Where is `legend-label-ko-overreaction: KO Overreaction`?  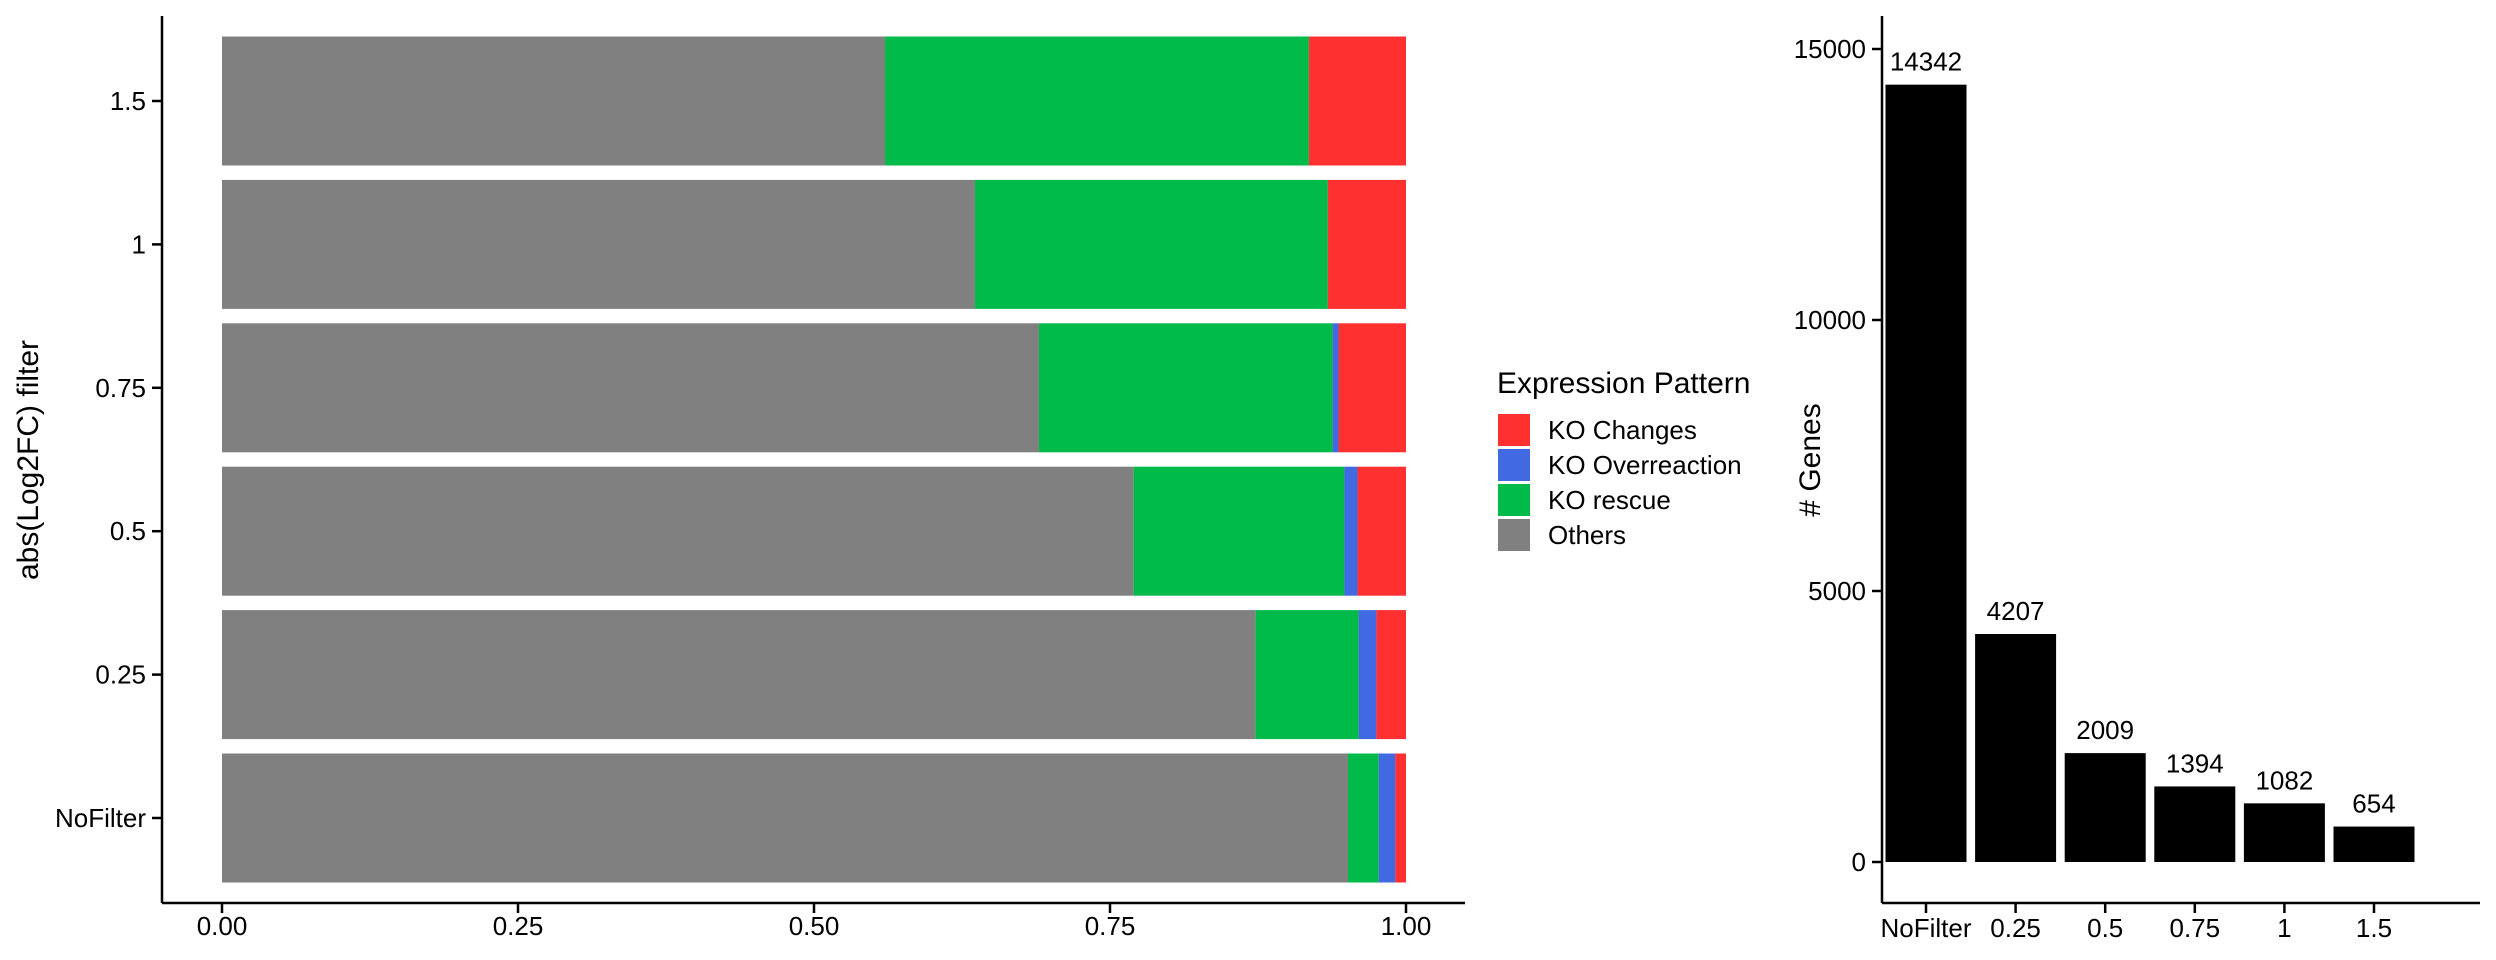
legend-label-ko-overreaction: KO Overreaction is located at coordinates (1645, 465).